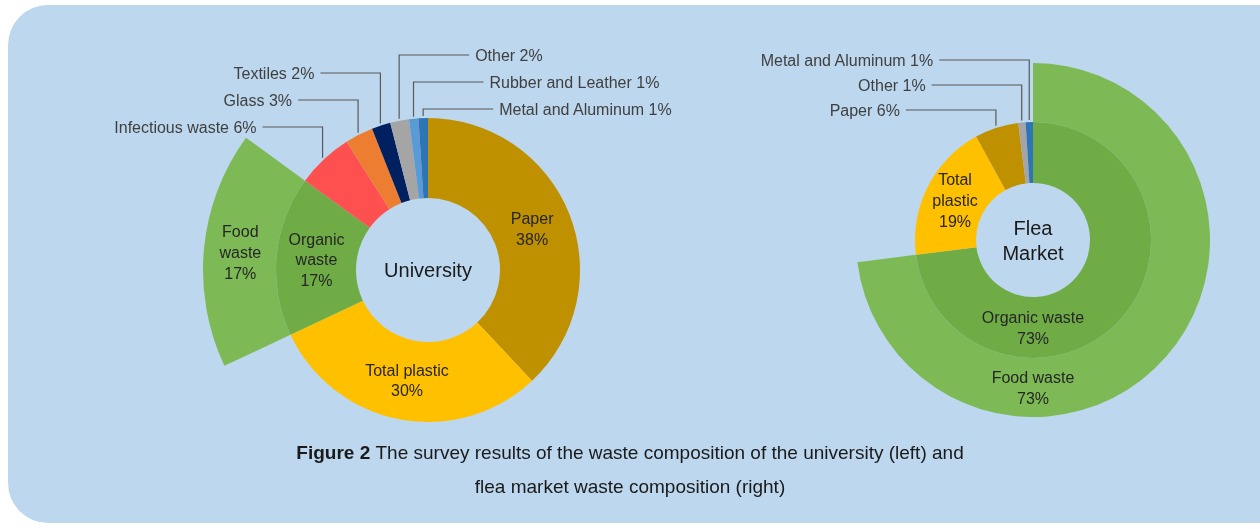 This screenshot has height=529, width=1260. What do you see at coordinates (864, 110) in the screenshot?
I see `slice-label: Paper 6%` at bounding box center [864, 110].